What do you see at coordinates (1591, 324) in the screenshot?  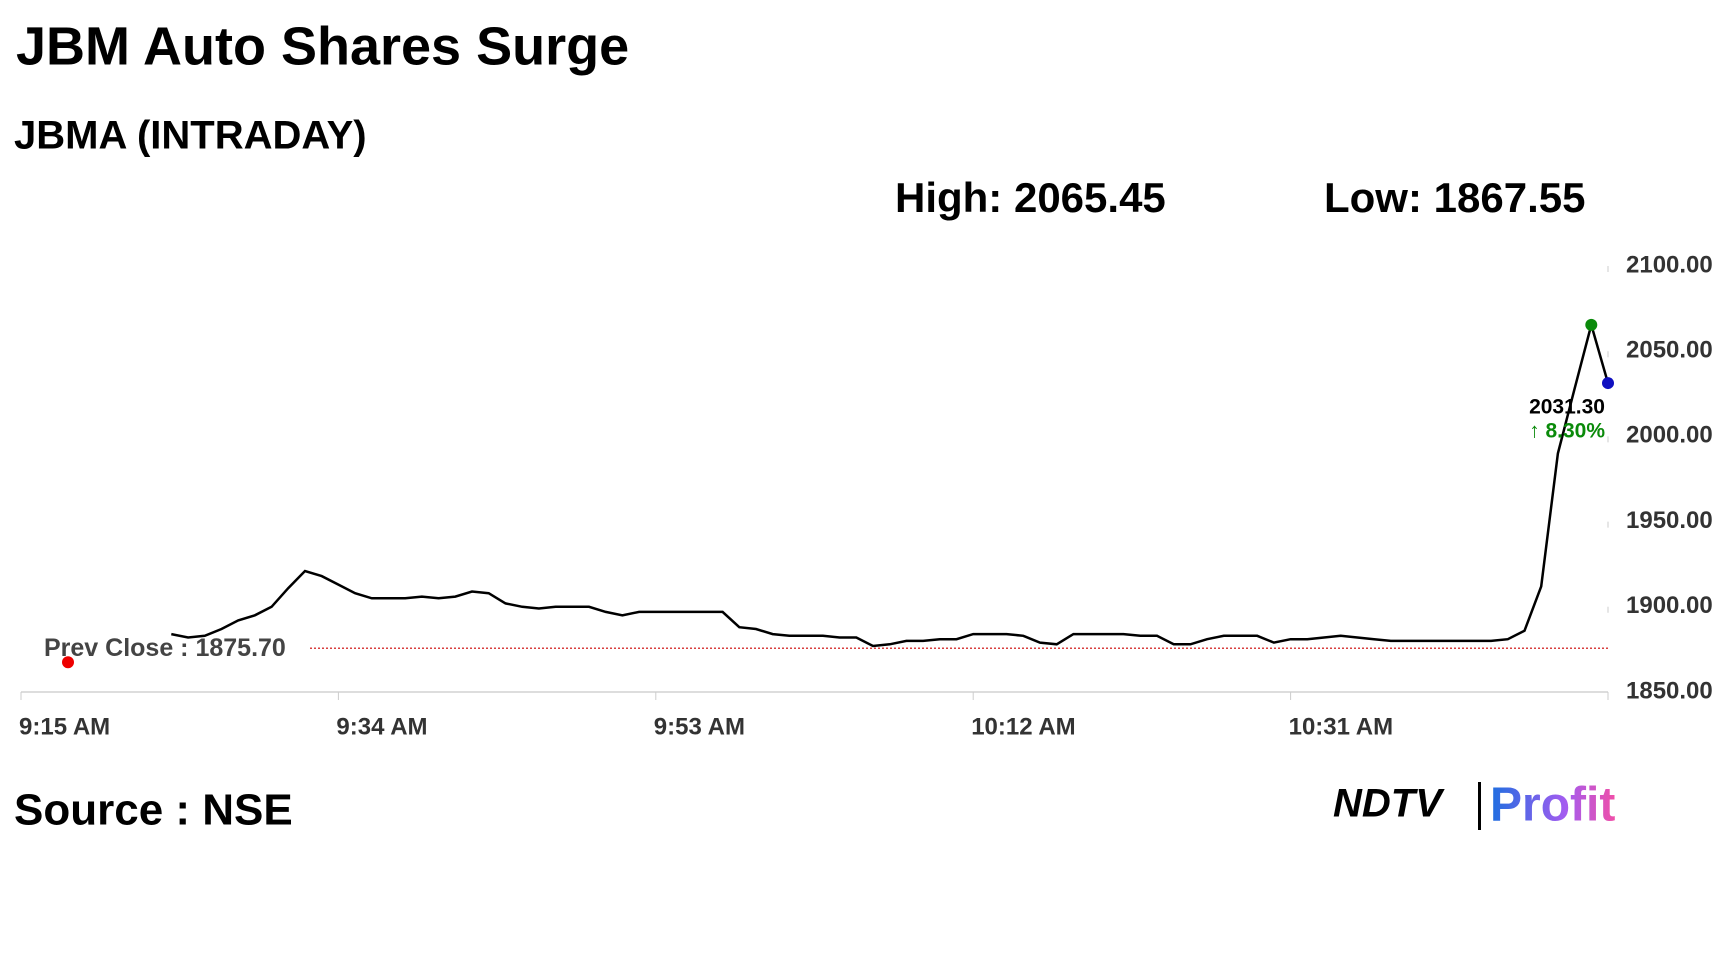 I see `high-dot` at bounding box center [1591, 324].